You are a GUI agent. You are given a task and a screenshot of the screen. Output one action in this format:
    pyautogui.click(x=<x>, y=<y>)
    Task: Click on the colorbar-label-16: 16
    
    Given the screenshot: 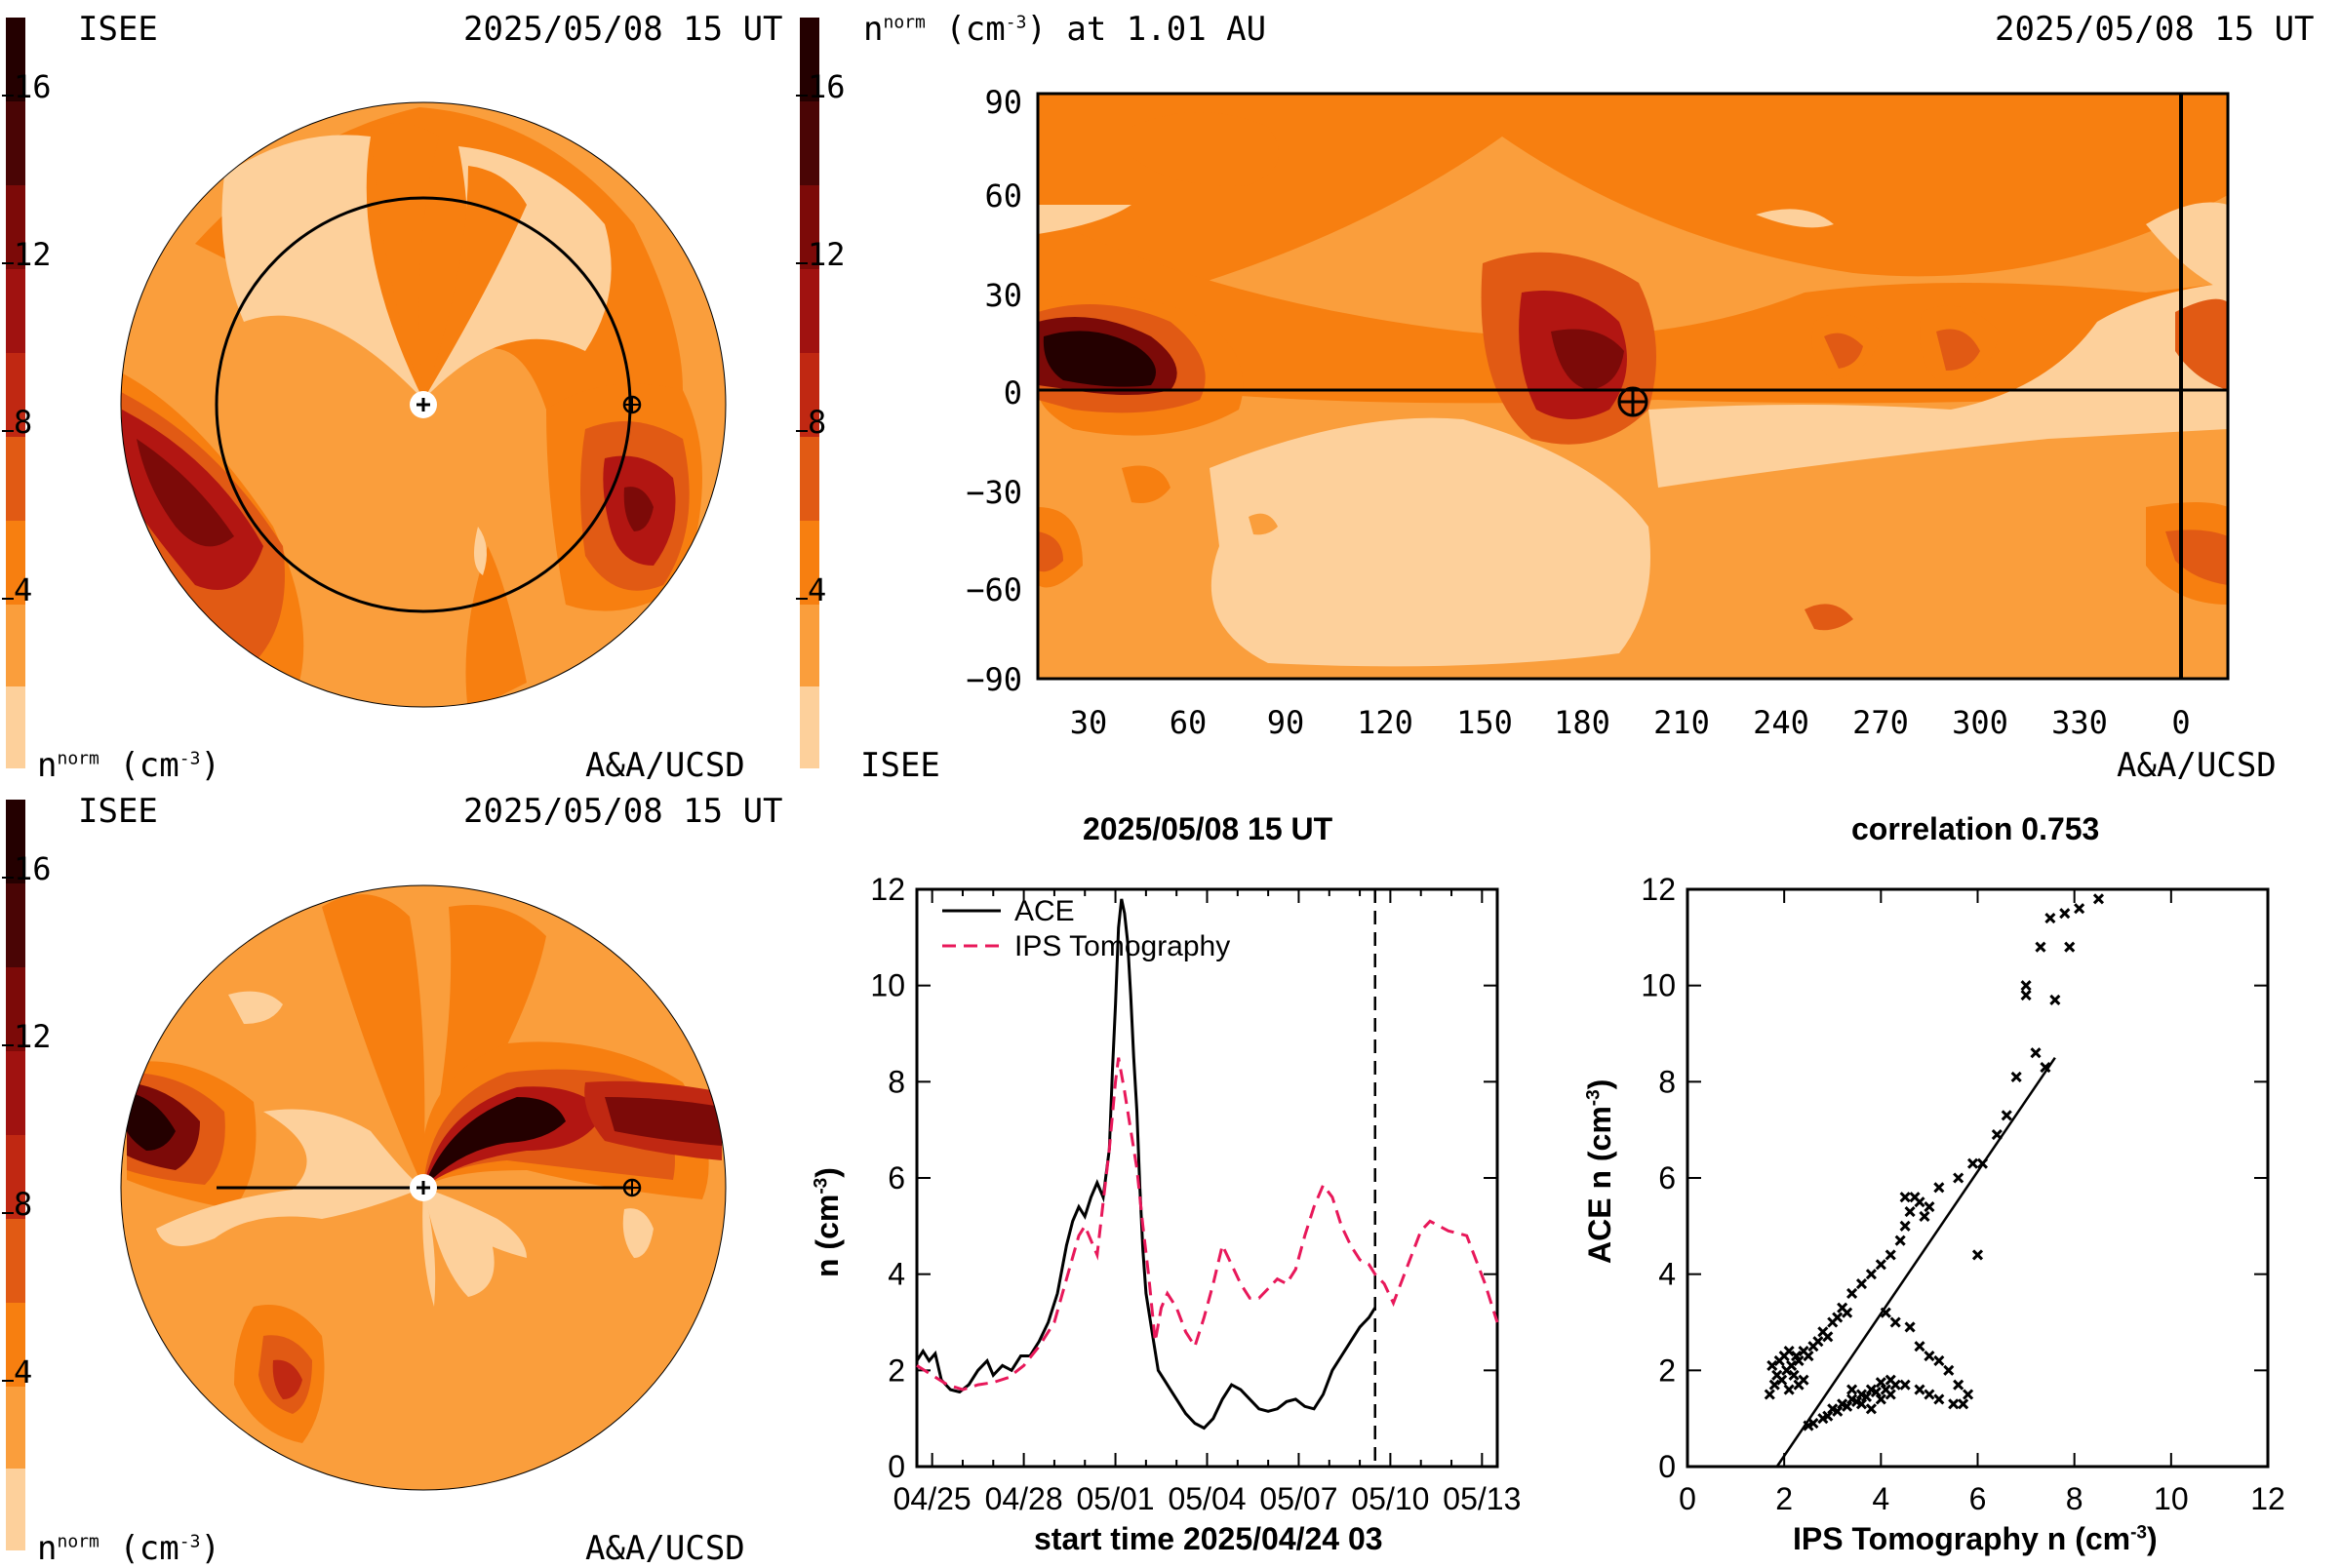 What is the action you would take?
    pyautogui.click(x=33, y=868)
    